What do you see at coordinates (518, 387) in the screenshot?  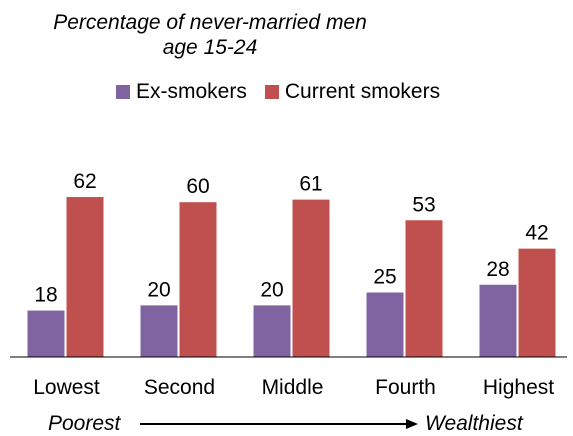 I see `x-tick-label-highest: Highest` at bounding box center [518, 387].